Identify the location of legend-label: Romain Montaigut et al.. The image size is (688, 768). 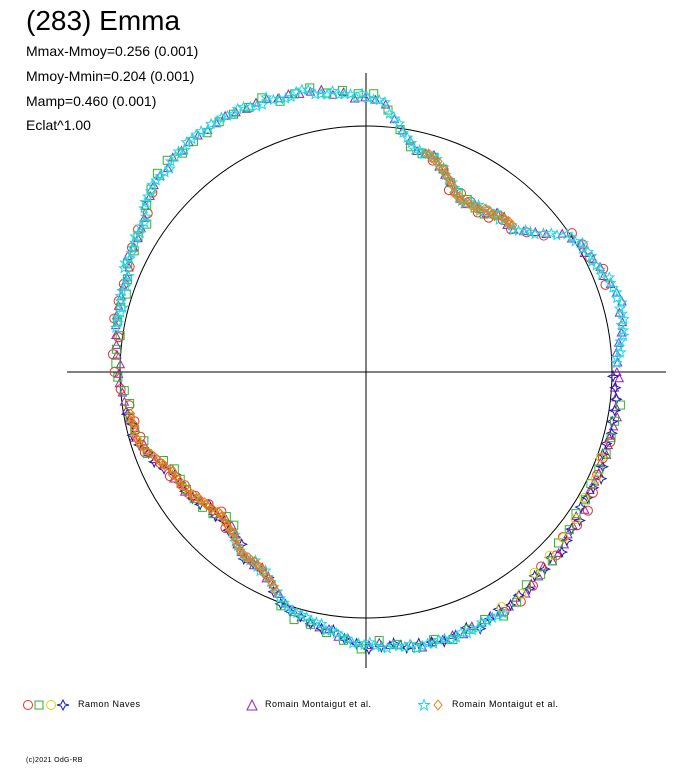
(505, 704).